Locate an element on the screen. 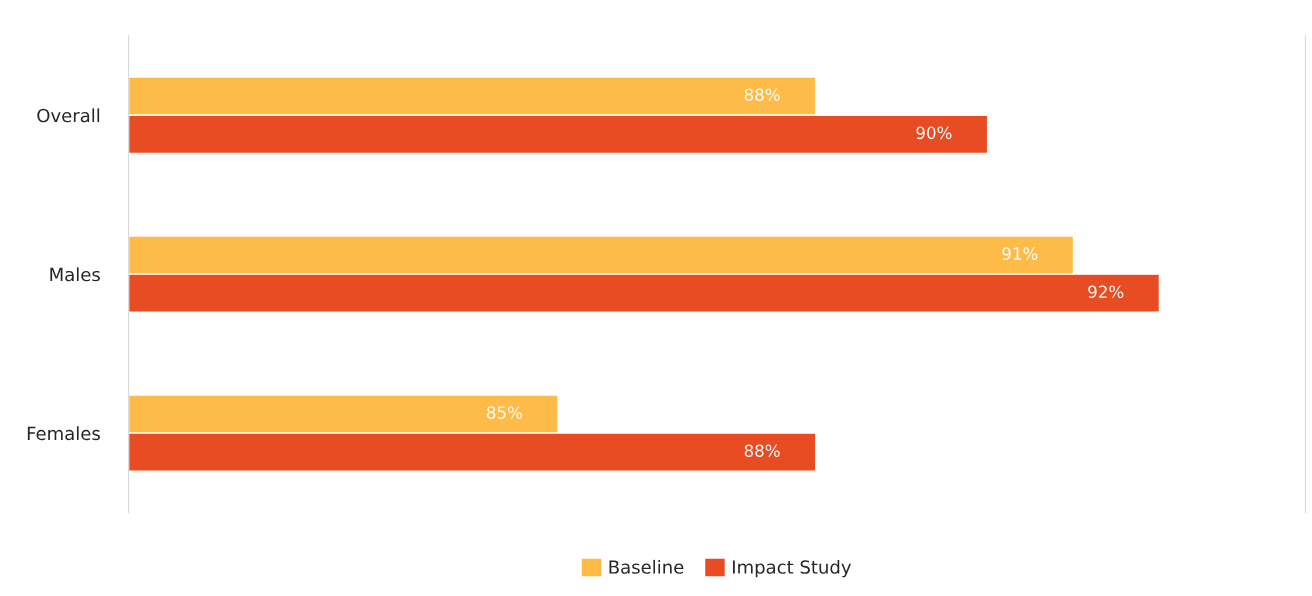 The height and width of the screenshot is (596, 1312). data-label: 90% is located at coordinates (934, 133).